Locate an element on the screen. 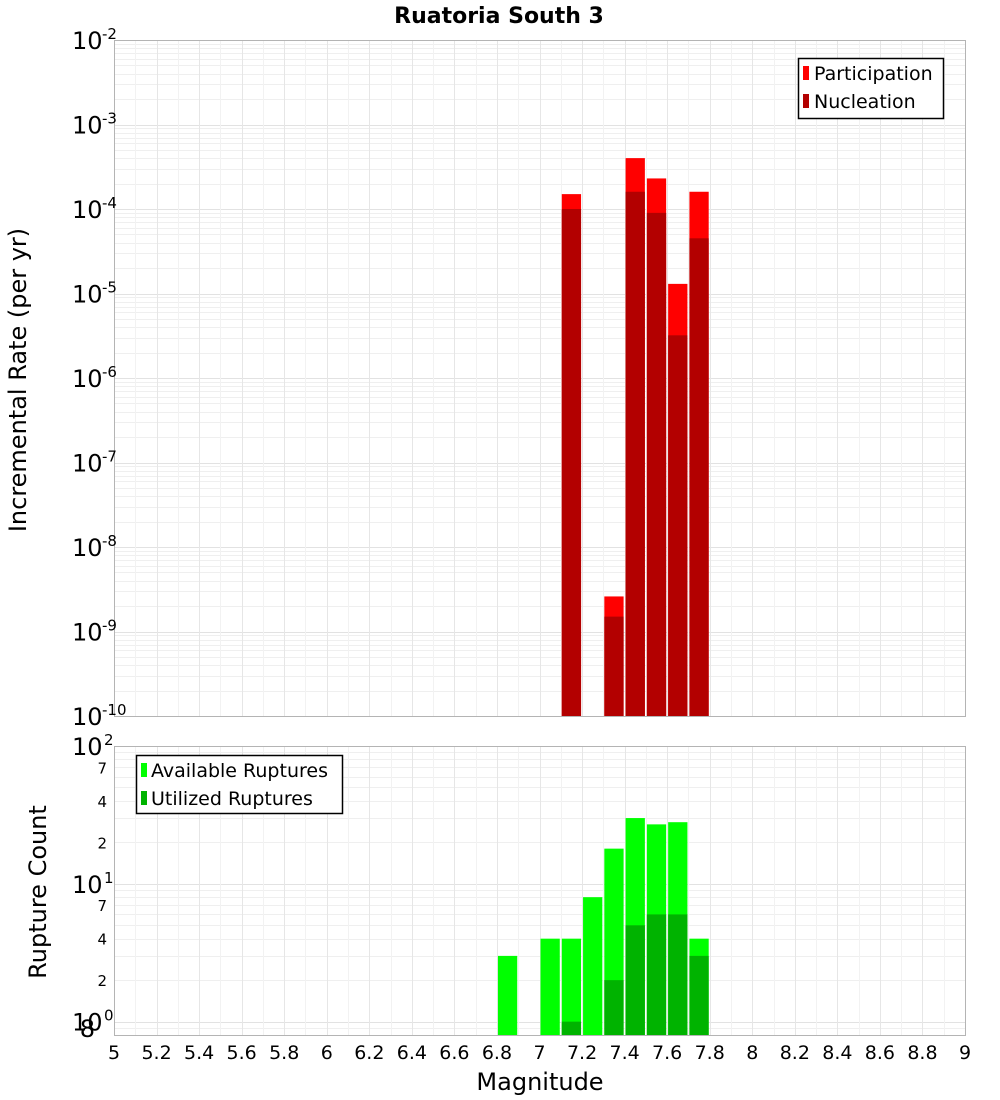 This screenshot has height=1100, width=1000. x-tick-label: 6 is located at coordinates (327, 1053).